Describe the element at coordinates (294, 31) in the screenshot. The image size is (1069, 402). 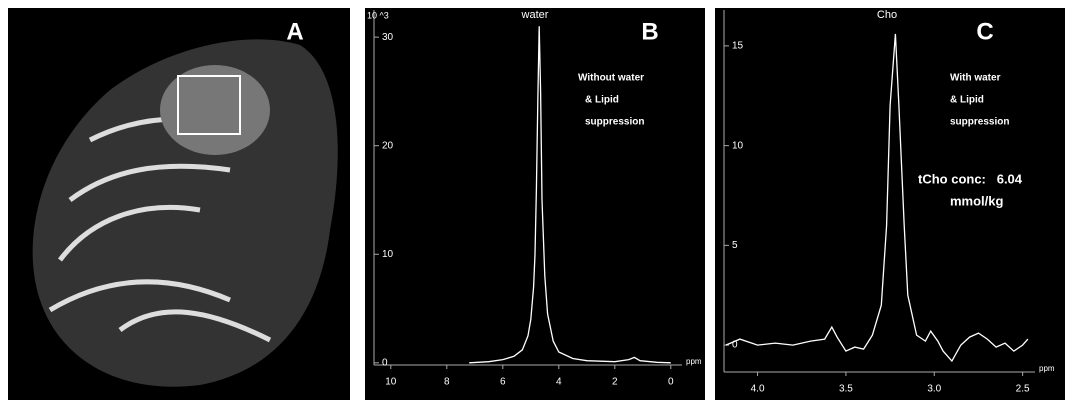
I see `panel-label: A` at that location.